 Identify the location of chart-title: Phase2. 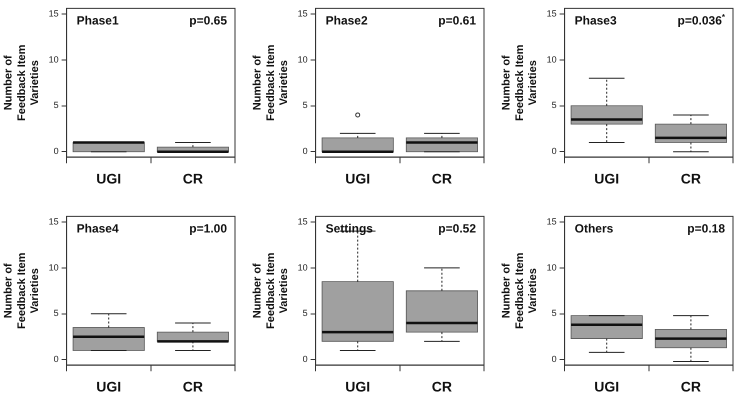
(347, 20).